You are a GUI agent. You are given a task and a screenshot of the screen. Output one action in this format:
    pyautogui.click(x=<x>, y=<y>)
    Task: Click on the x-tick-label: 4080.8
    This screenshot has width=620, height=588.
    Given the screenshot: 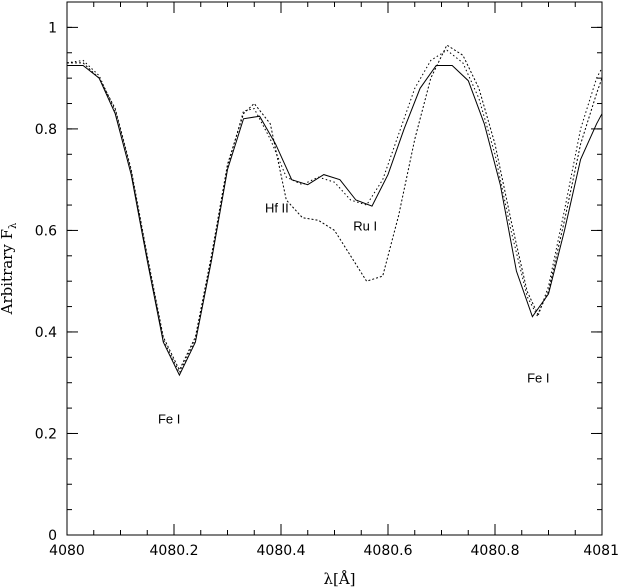 What is the action you would take?
    pyautogui.click(x=495, y=551)
    